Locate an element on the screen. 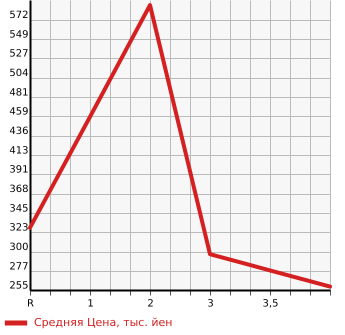 The image size is (345, 335). y-tick-label: 481 is located at coordinates (18, 93).